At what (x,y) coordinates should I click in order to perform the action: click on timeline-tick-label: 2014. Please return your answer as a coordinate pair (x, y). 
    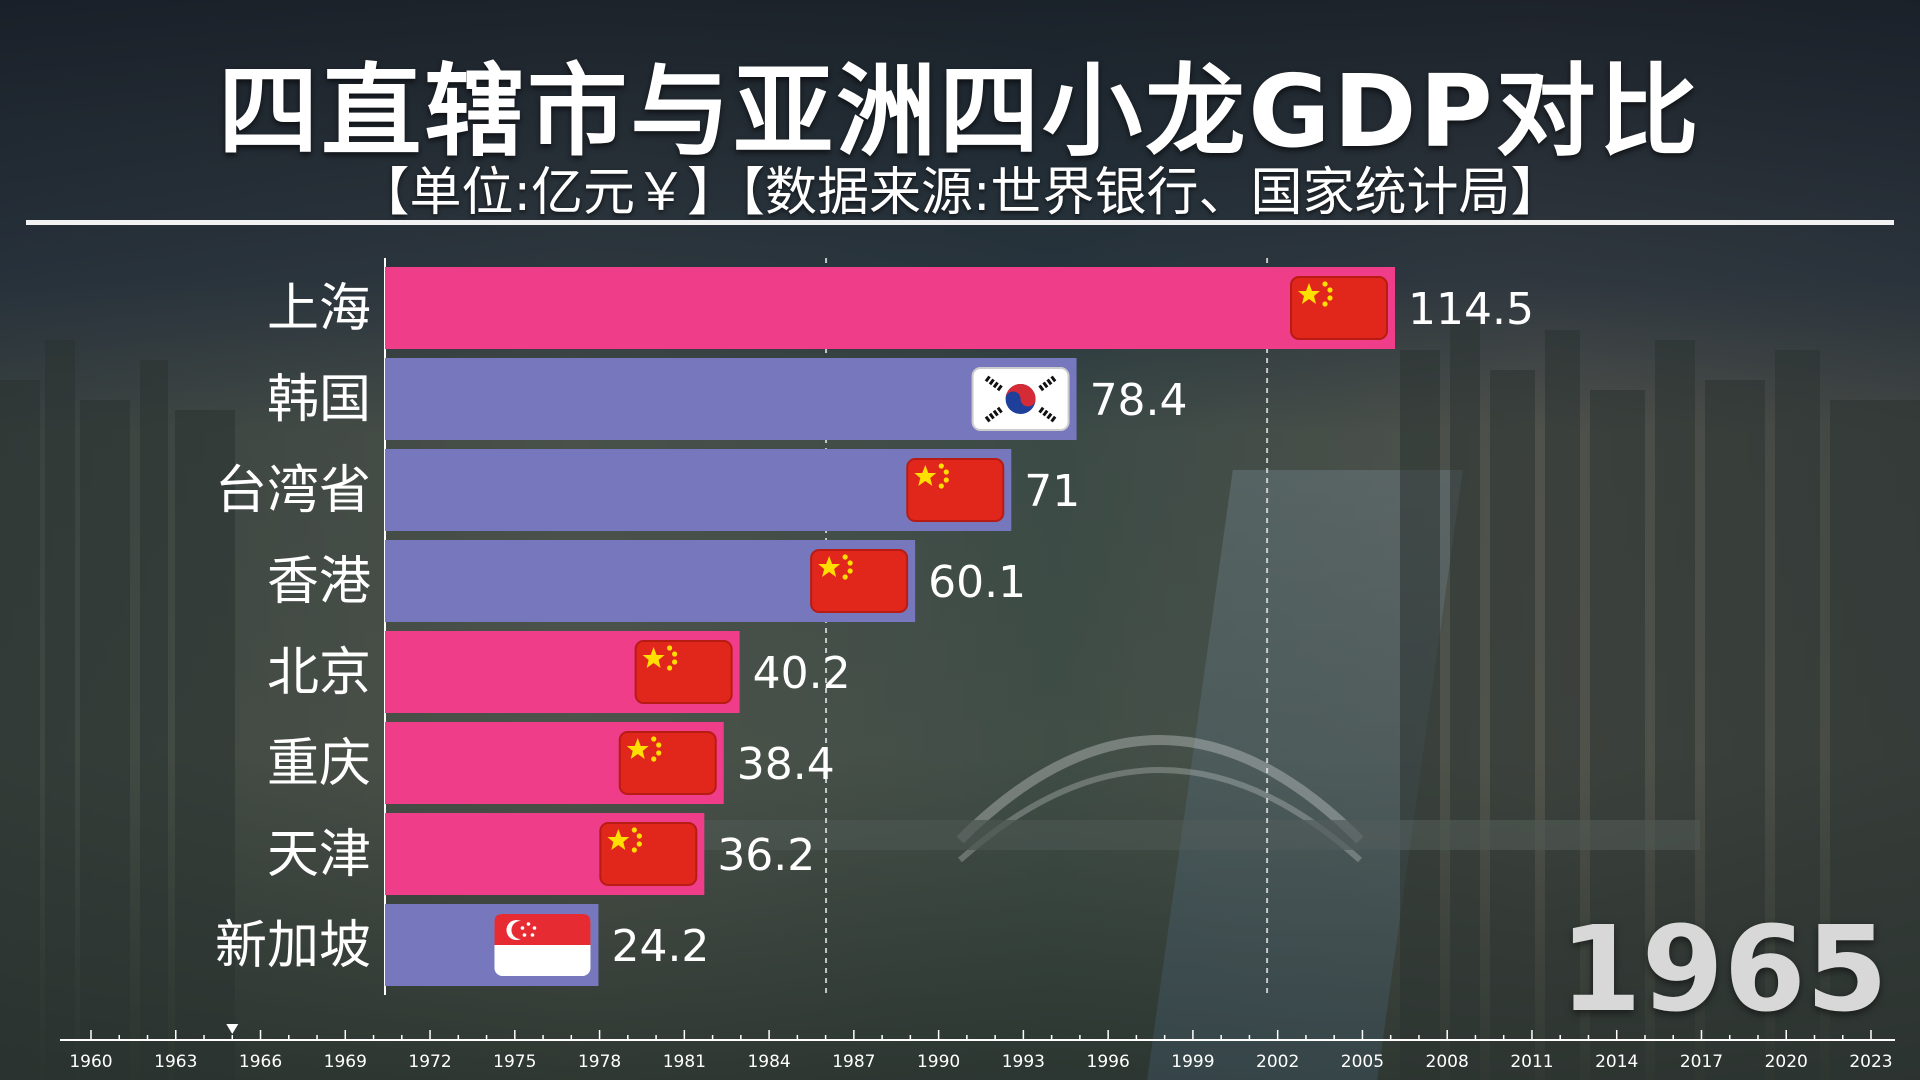
    Looking at the image, I should click on (1616, 1062).